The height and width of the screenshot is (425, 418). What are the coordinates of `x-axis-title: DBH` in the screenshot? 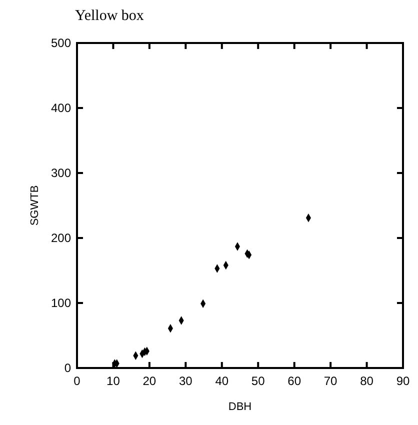 It's located at (240, 407).